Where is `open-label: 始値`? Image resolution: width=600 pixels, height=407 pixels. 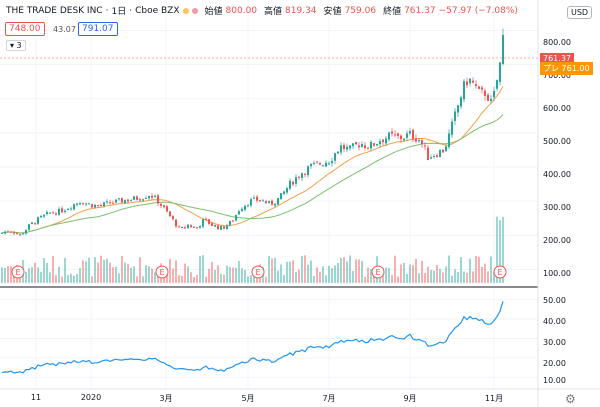
open-label: 始値 is located at coordinates (213, 12).